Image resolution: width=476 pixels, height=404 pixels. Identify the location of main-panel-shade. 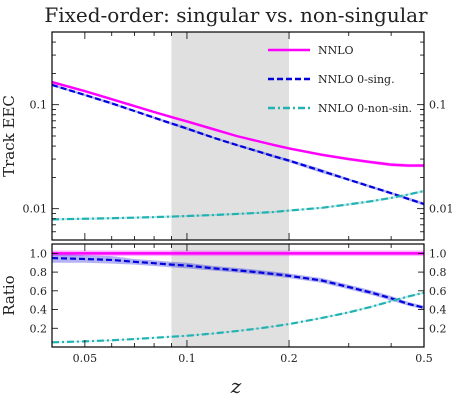
(230, 136).